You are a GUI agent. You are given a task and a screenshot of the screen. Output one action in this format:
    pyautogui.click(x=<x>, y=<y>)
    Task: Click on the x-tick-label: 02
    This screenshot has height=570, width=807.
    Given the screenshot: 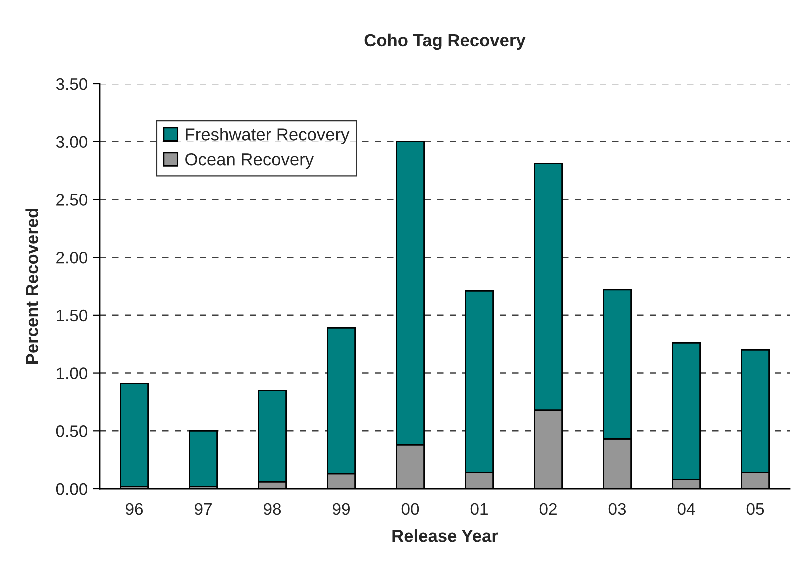 What is the action you would take?
    pyautogui.click(x=548, y=509)
    